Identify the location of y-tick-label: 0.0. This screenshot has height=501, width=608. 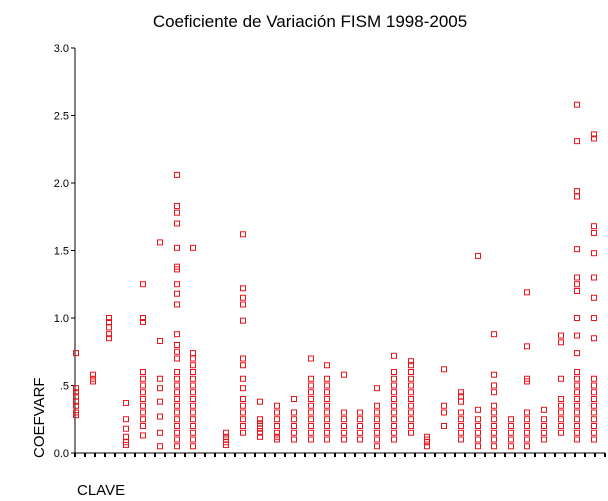
(61, 454).